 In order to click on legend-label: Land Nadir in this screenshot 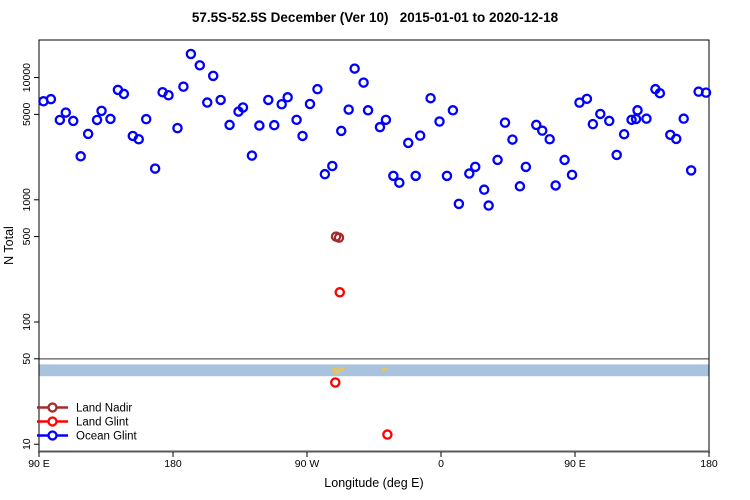, I will do `click(104, 409)`.